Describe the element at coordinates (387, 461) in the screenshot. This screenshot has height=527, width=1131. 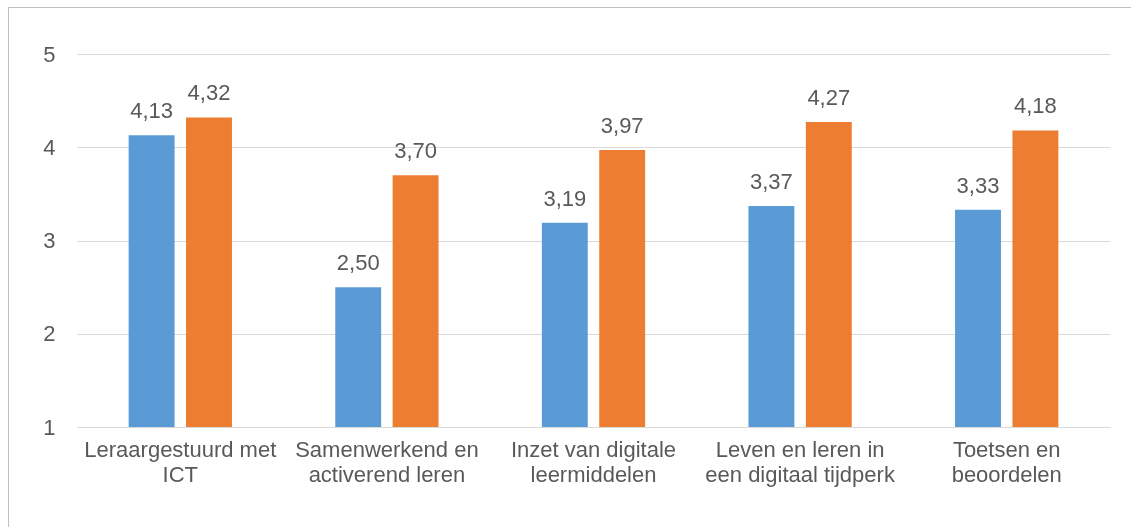
I see `x-tick-label: Samenwerkend en activerend leren` at that location.